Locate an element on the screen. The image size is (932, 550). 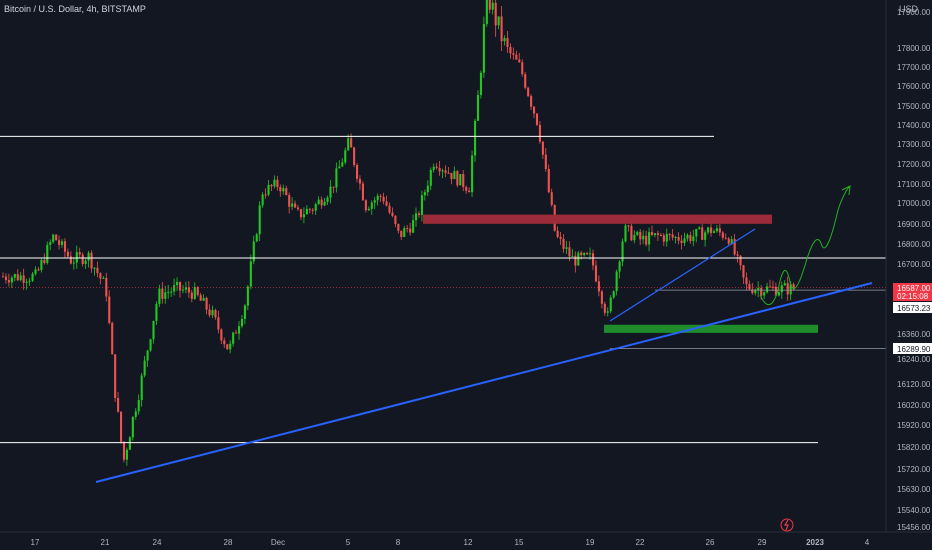
price-tick-label: 17300.00 is located at coordinates (914, 144).